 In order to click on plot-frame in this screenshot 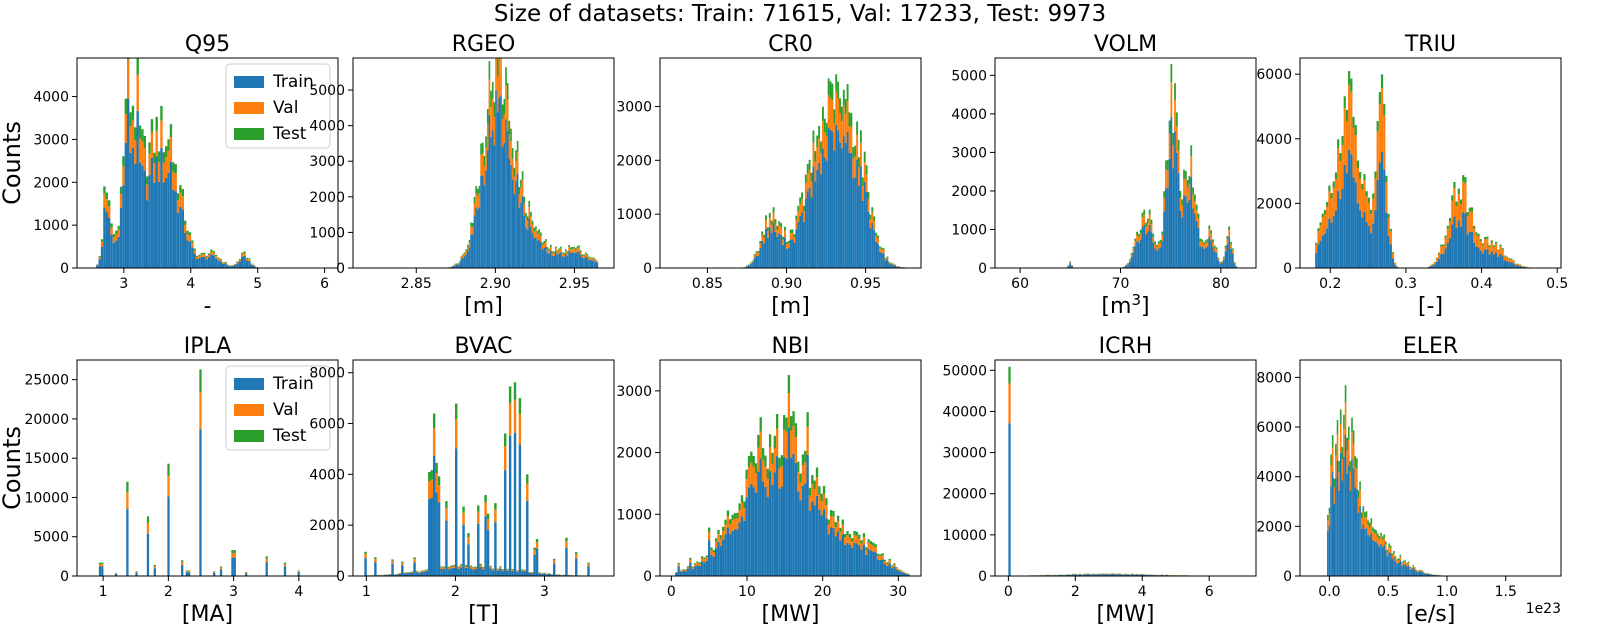, I will do `click(790, 163)`.